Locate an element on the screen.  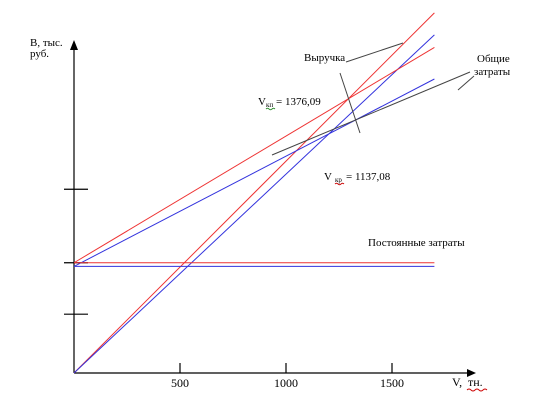
x-tick-label-1500: 1500 is located at coordinates (392, 383).